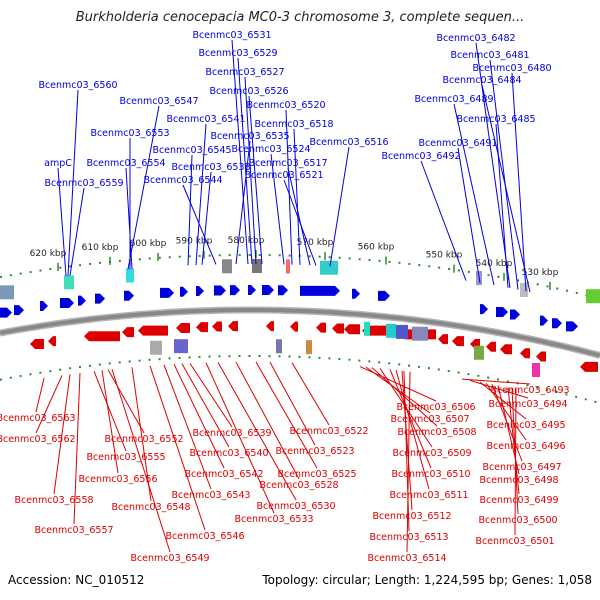  I want to click on reverse-gene-label: Bcenmc03_6506, so click(435, 407).